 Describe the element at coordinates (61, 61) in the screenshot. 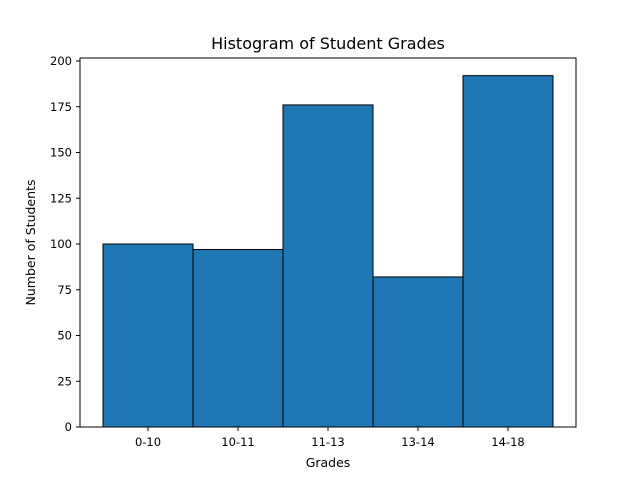

I see `y-tick-label: 200` at that location.